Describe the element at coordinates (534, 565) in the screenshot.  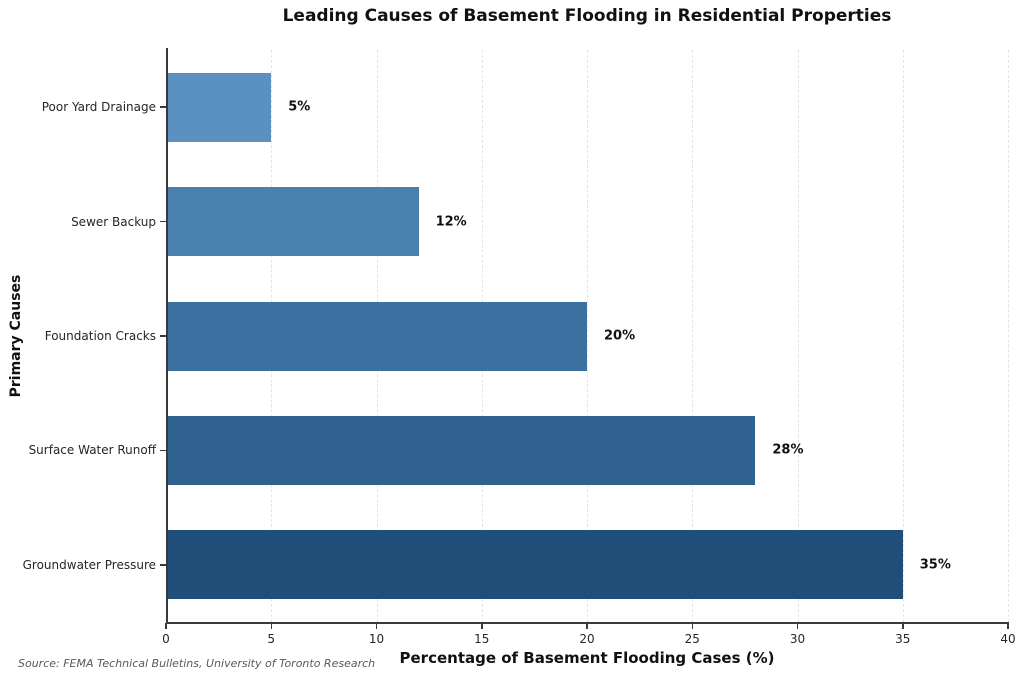
I see `bar-groundwater-pressure` at that location.